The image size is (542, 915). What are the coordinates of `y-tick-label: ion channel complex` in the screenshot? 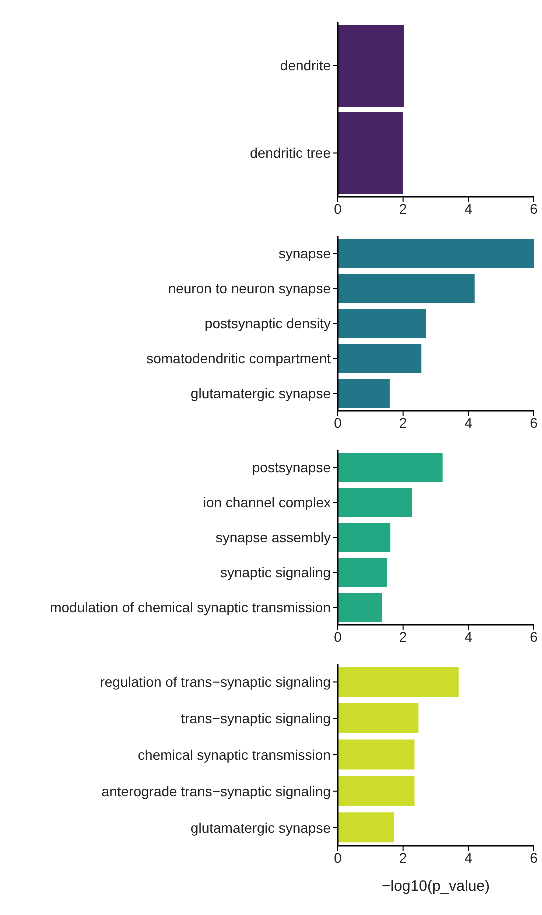 It's located at (267, 502).